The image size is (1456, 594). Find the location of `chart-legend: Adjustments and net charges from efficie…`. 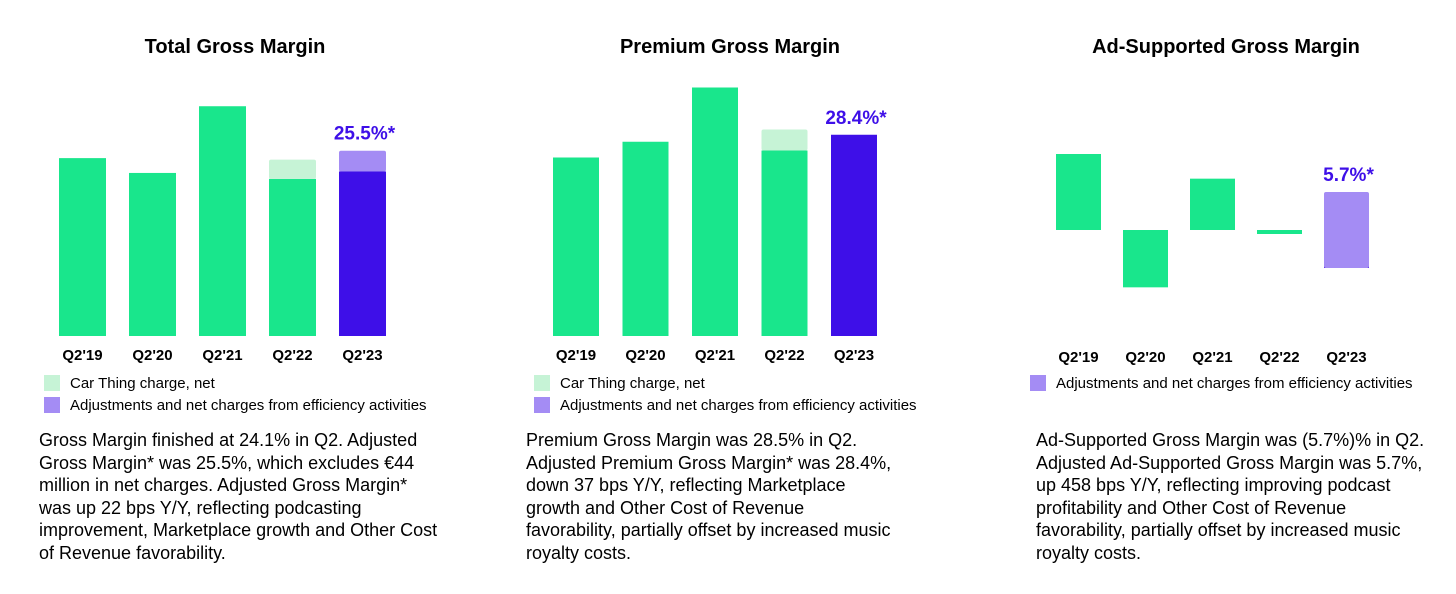

chart-legend: Adjustments and net charges from efficie… is located at coordinates (1221, 383).